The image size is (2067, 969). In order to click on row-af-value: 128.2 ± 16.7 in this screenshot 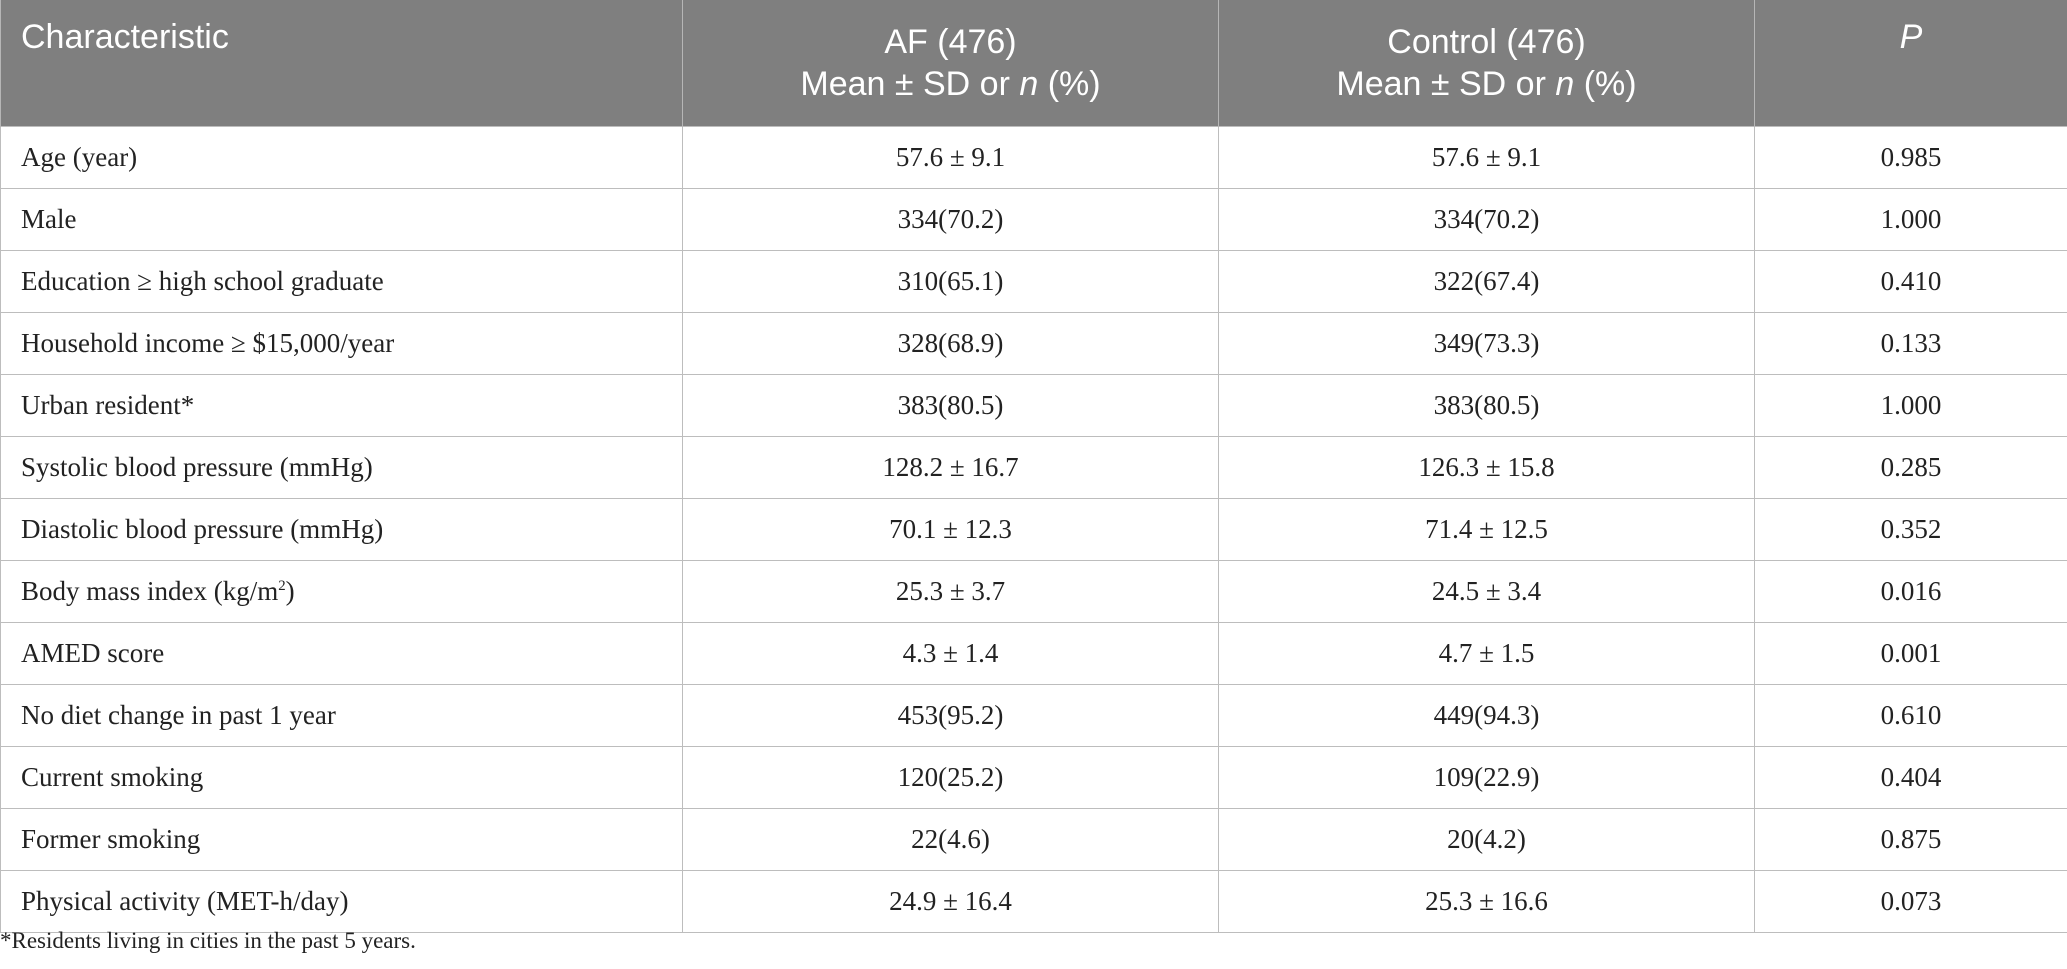, I will do `click(950, 467)`.